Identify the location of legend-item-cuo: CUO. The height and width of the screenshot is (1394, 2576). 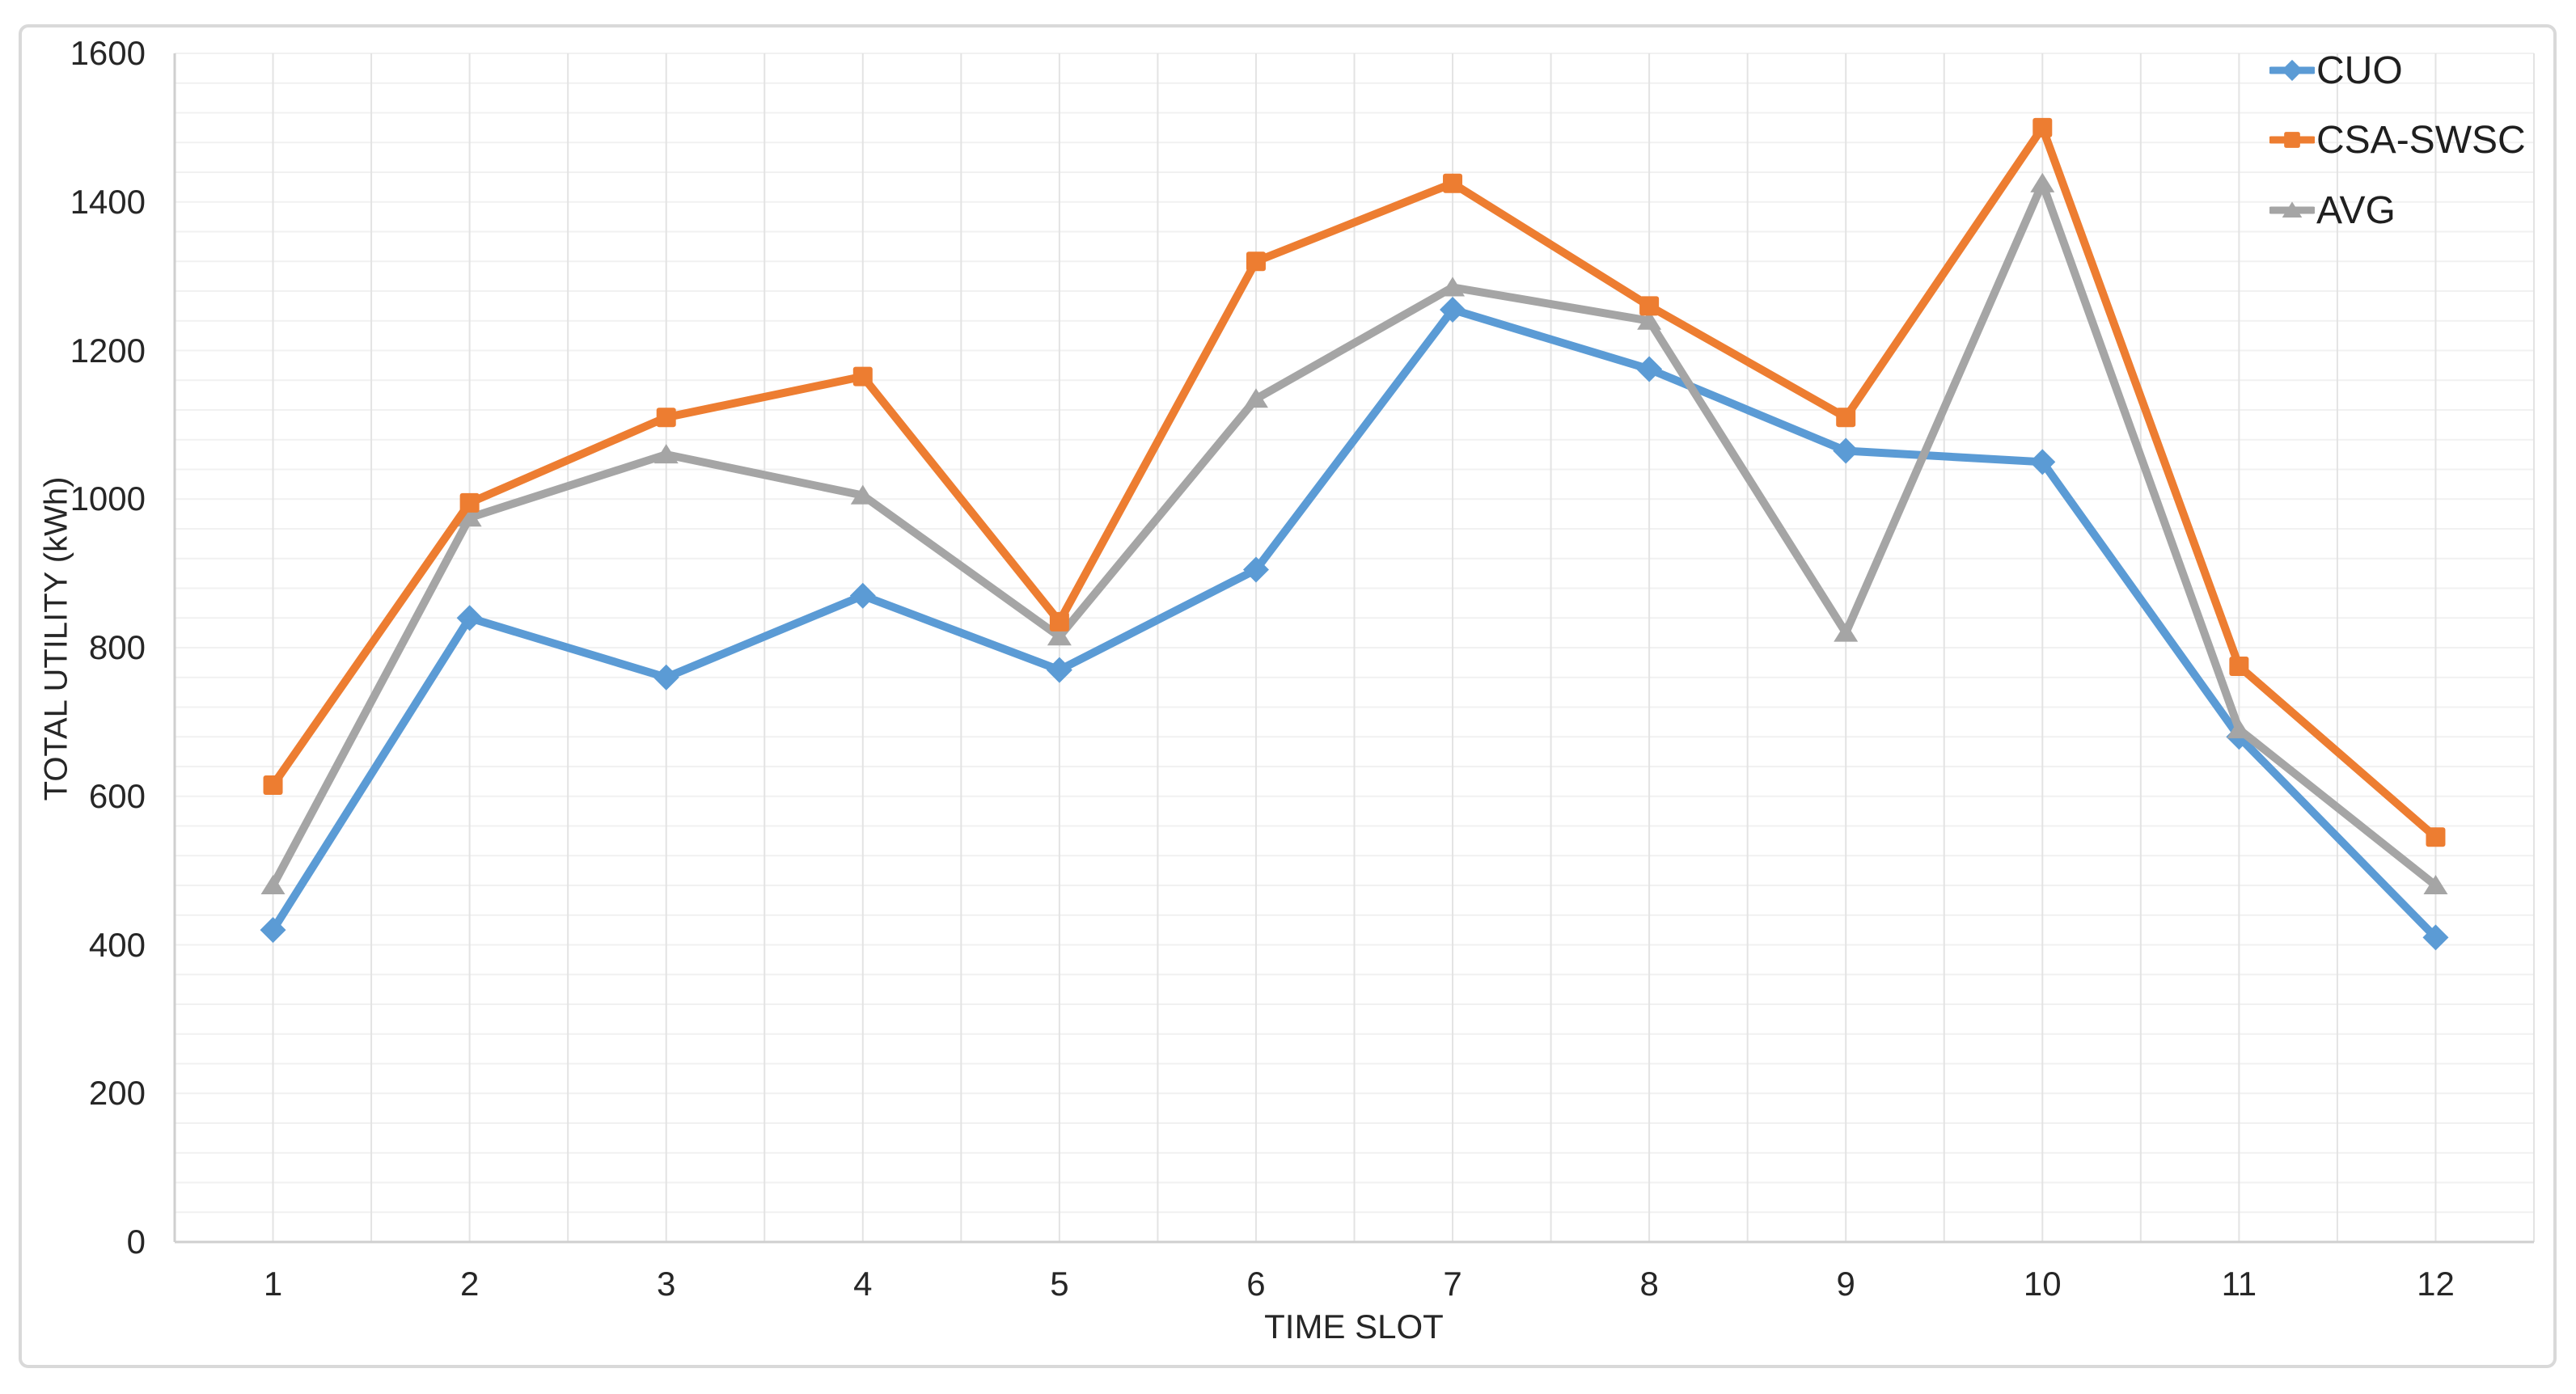
(2336, 71).